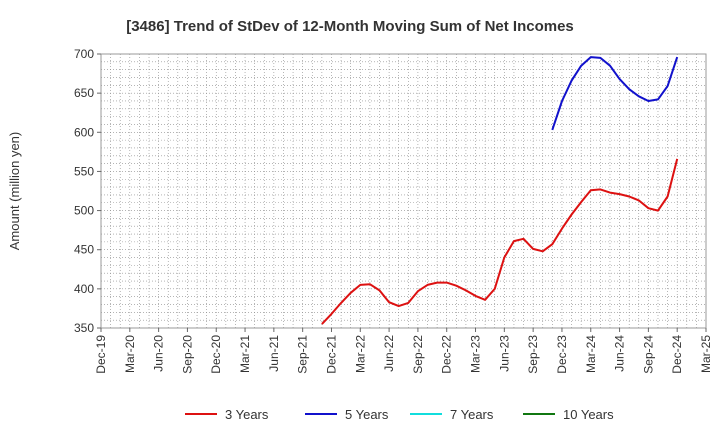  What do you see at coordinates (677, 354) in the screenshot?
I see `x-tick-label: Dec-24` at bounding box center [677, 354].